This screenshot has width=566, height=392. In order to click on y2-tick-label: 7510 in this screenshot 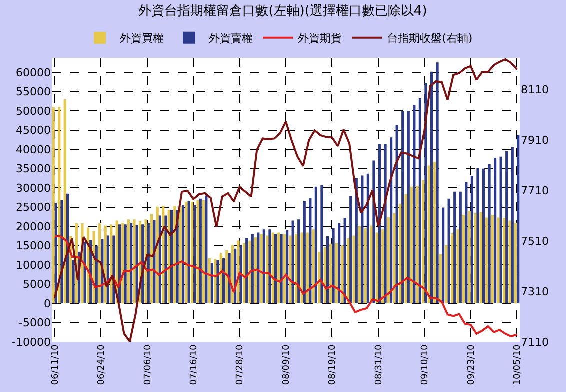, I will do `click(535, 241)`.